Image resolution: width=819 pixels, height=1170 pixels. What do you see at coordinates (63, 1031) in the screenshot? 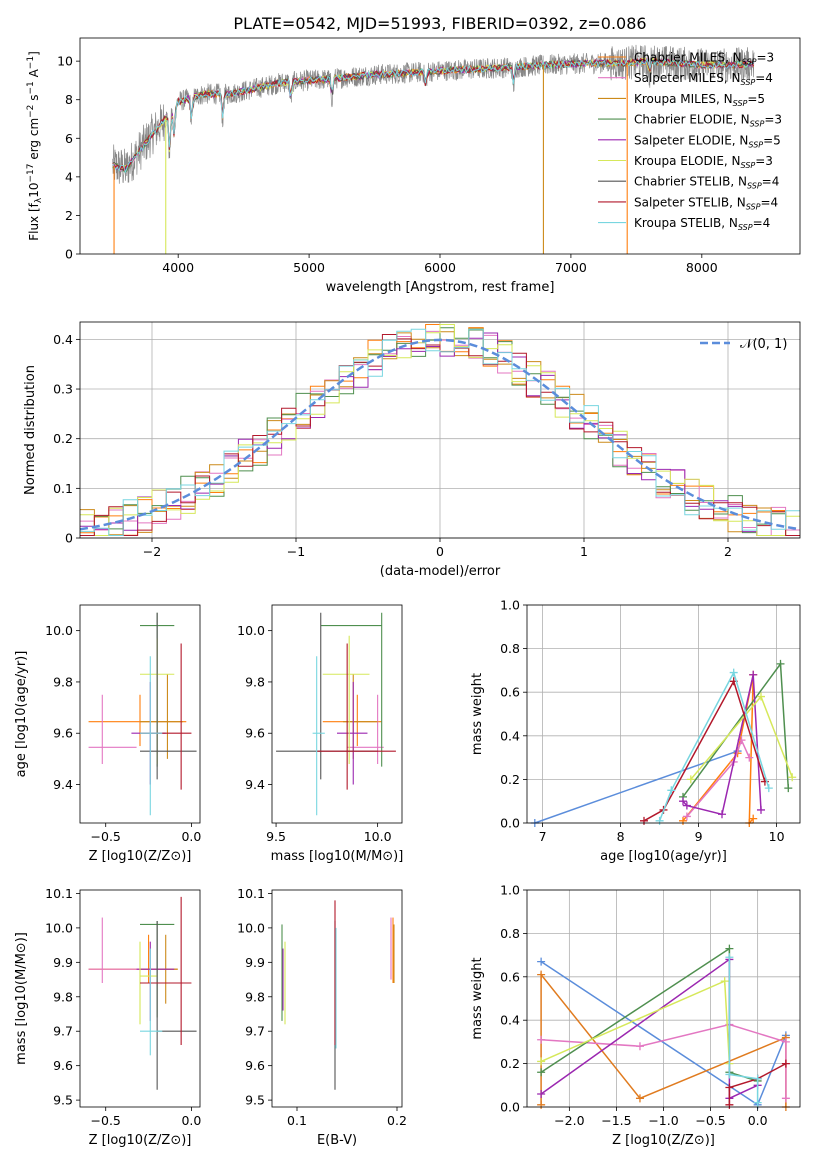
I see `y-tick-label: 9.7` at bounding box center [63, 1031].